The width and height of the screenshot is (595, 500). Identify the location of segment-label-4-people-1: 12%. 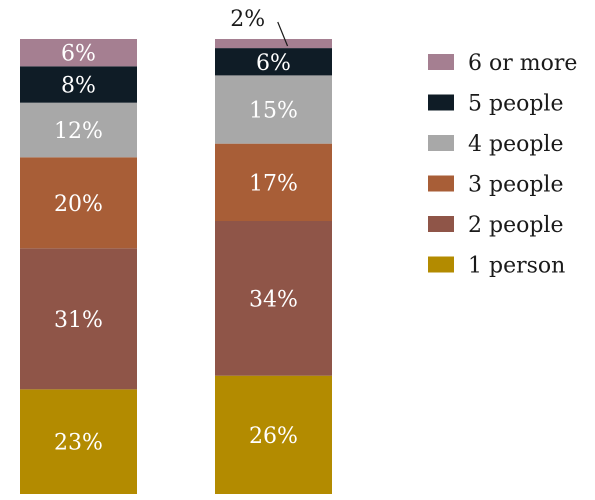
(78, 131).